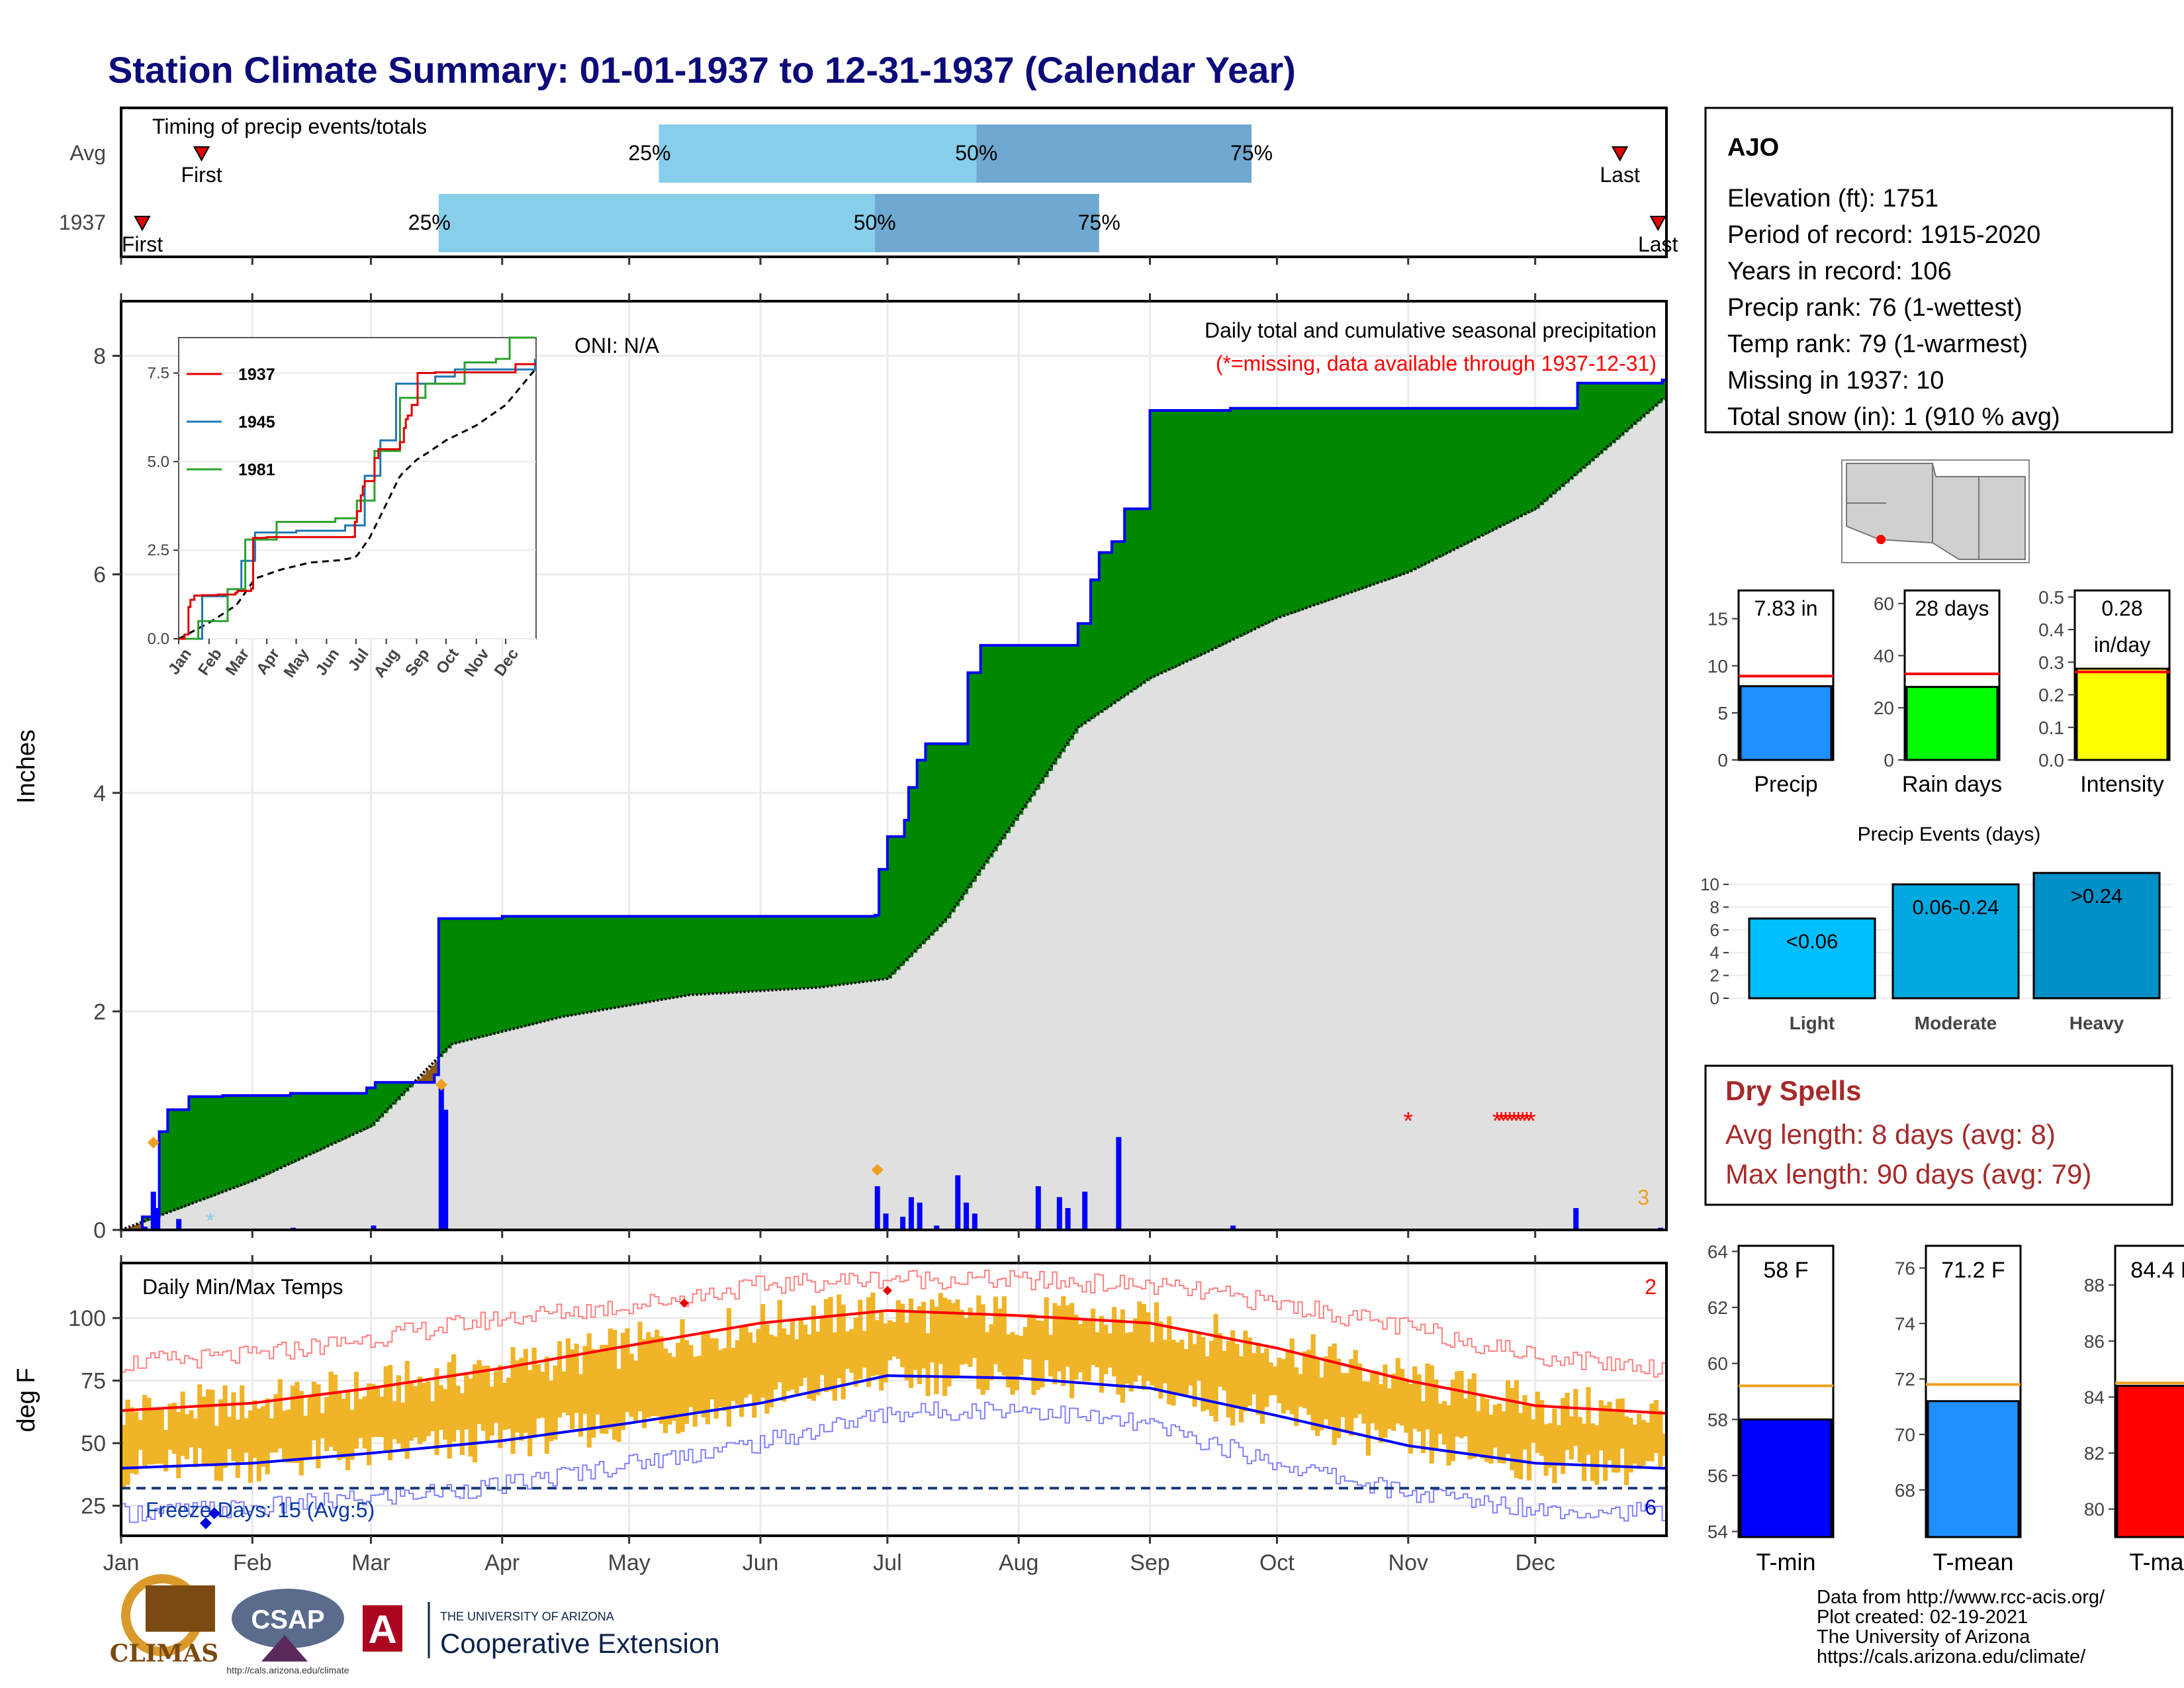 The width and height of the screenshot is (2184, 1688). I want to click on tempbar-y-tick: 60, so click(1718, 1364).